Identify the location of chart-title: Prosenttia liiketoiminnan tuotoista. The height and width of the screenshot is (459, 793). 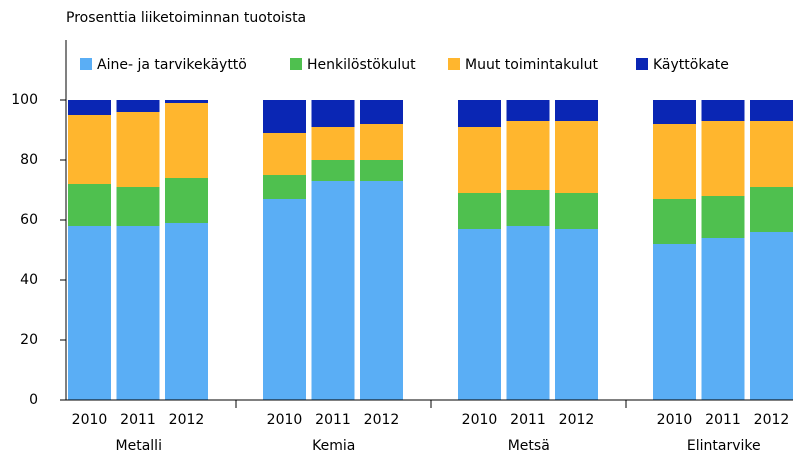
(186, 18).